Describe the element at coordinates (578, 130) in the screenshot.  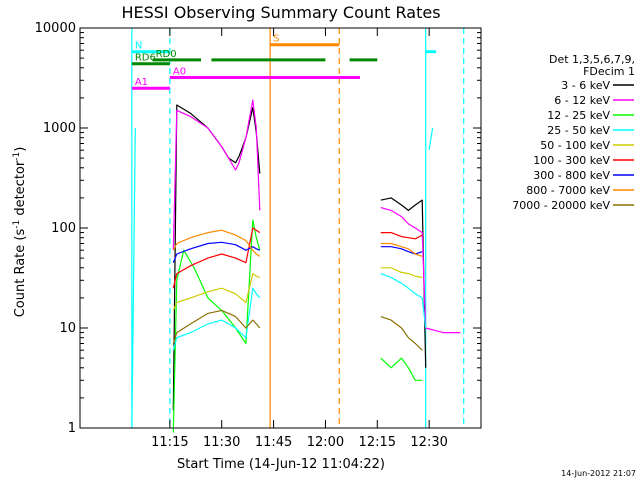
I see `legend-label-3: 25 - 50 keV` at that location.